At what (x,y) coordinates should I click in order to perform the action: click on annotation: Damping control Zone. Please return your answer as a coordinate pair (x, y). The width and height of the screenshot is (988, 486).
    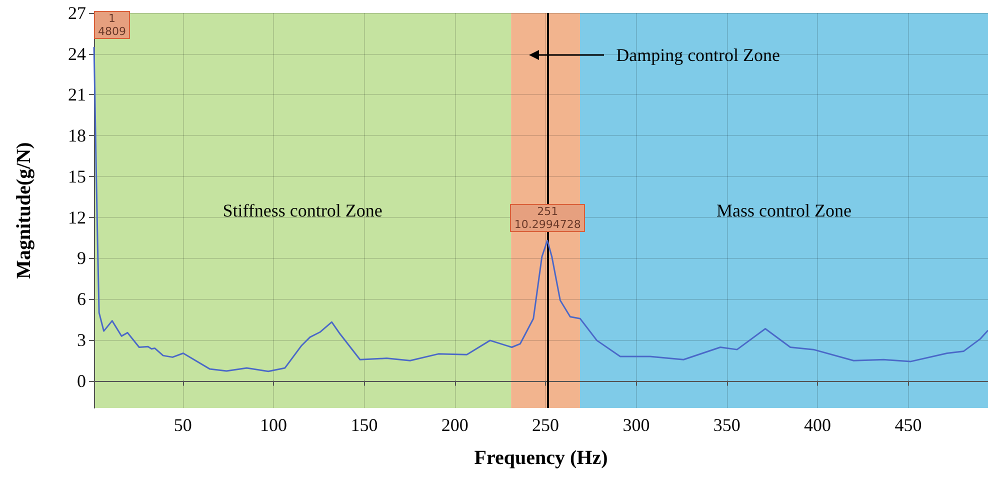
    Looking at the image, I should click on (698, 55).